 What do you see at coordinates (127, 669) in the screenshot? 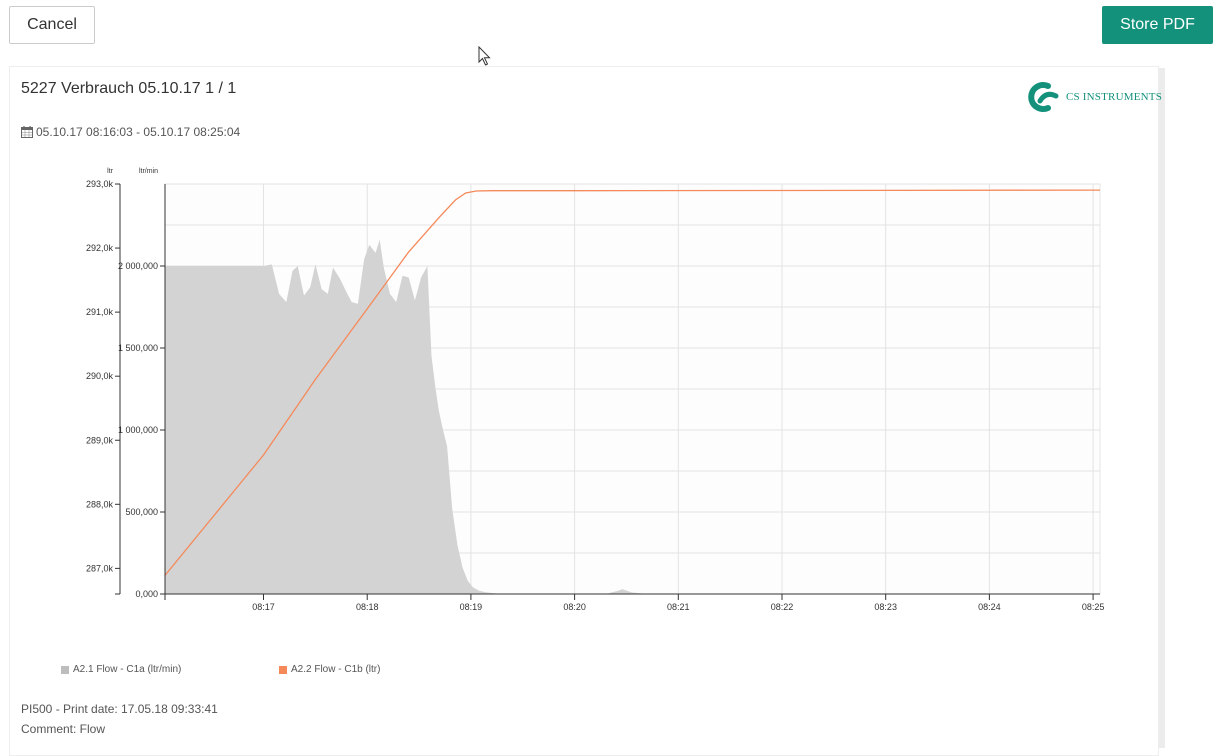
I see `legend-label-flow-c1a: A2.1 Flow - C1a (ltr/min)` at bounding box center [127, 669].